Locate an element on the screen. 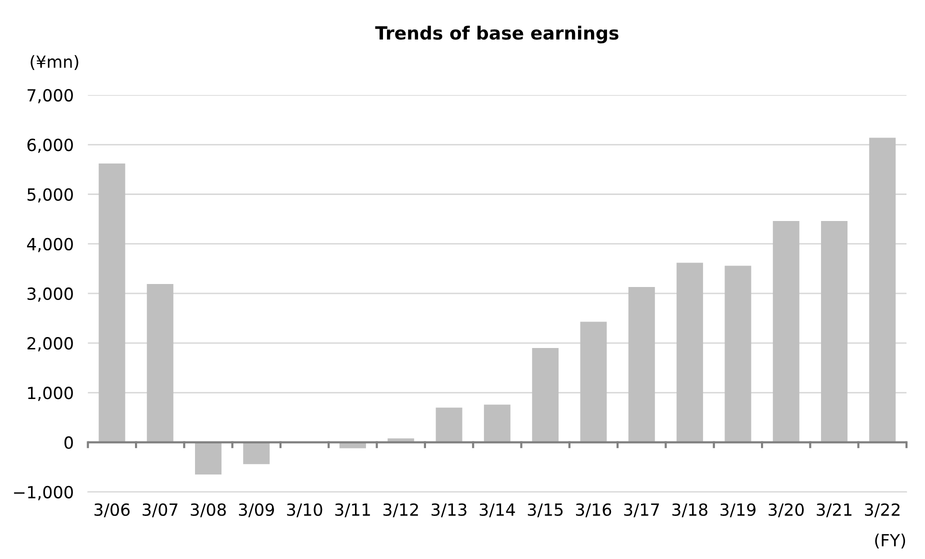 The width and height of the screenshot is (925, 559). x-tick-label: 3/19 is located at coordinates (738, 510).